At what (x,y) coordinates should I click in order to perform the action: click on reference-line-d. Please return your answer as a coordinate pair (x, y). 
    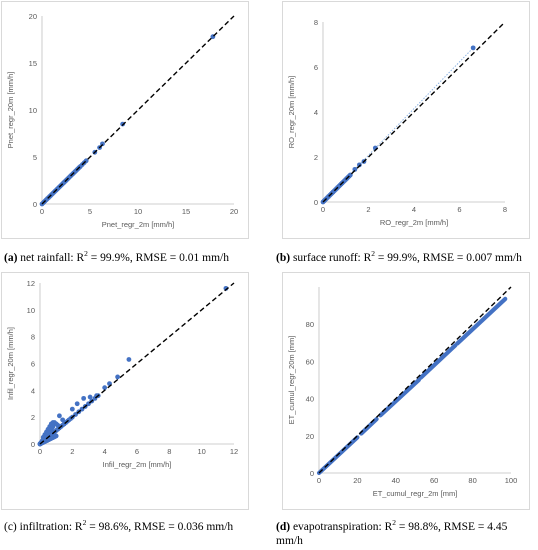
    Looking at the image, I should click on (415, 380).